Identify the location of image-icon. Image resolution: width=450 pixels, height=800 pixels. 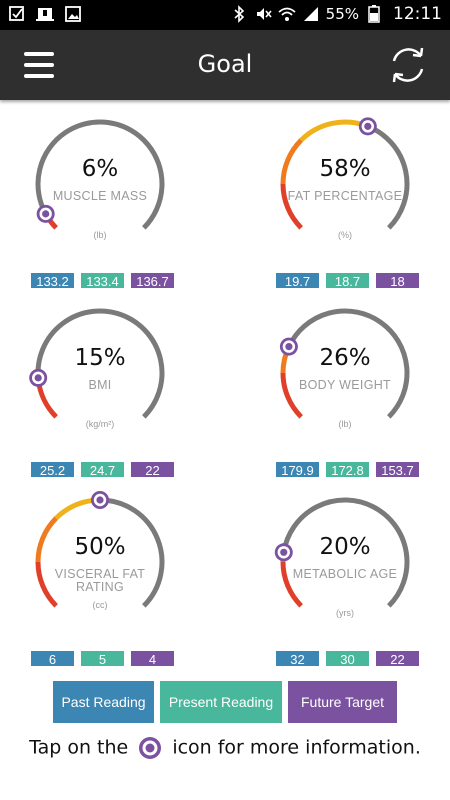
(73, 14).